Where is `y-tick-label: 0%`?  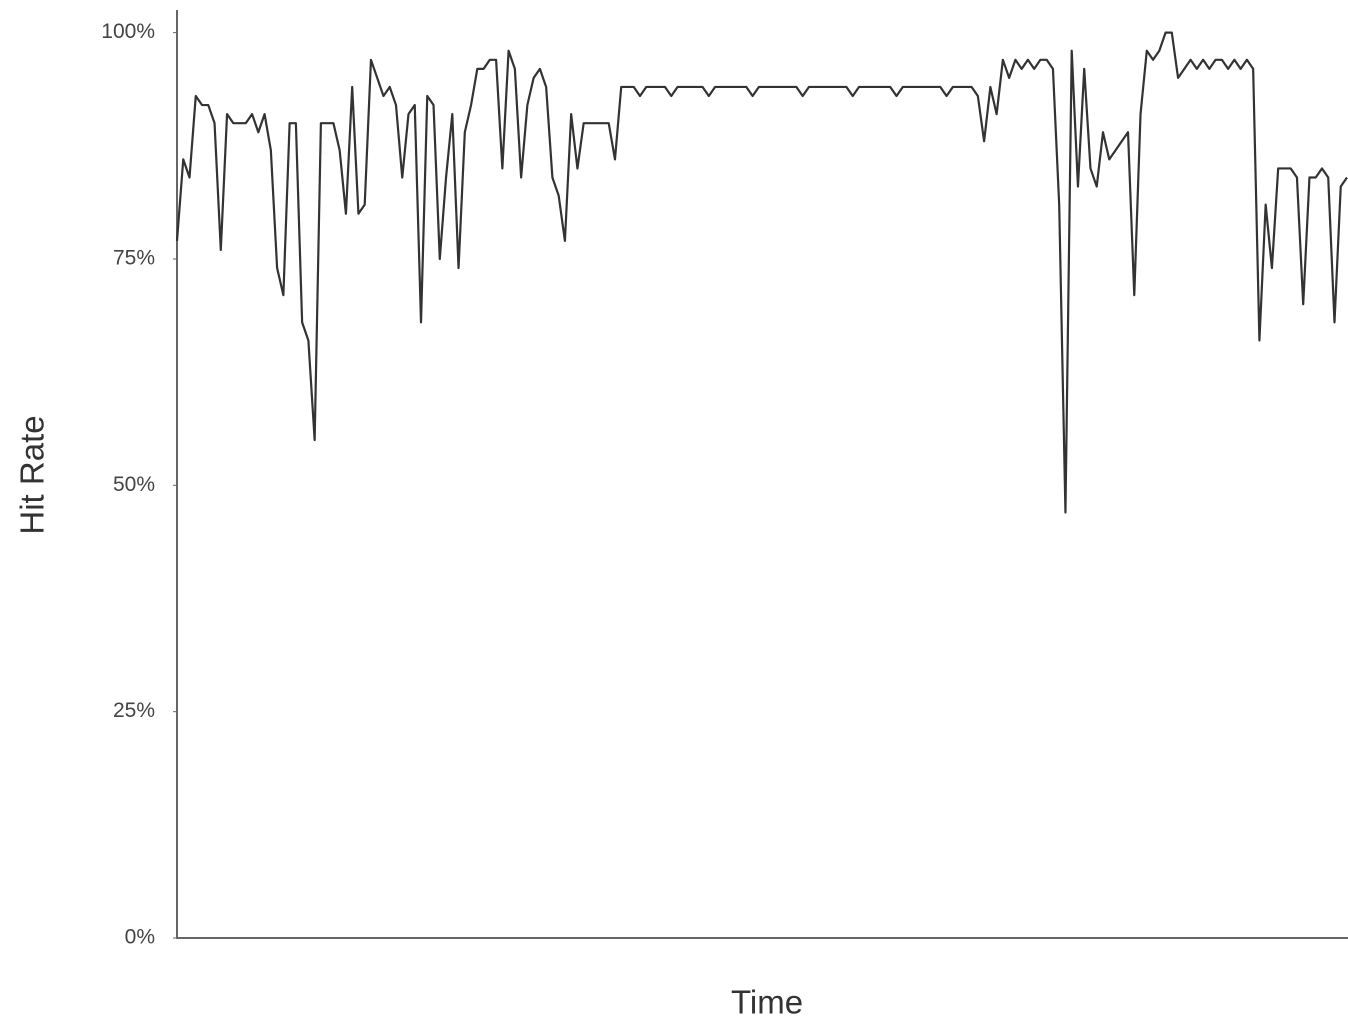 y-tick-label: 0% is located at coordinates (140, 937).